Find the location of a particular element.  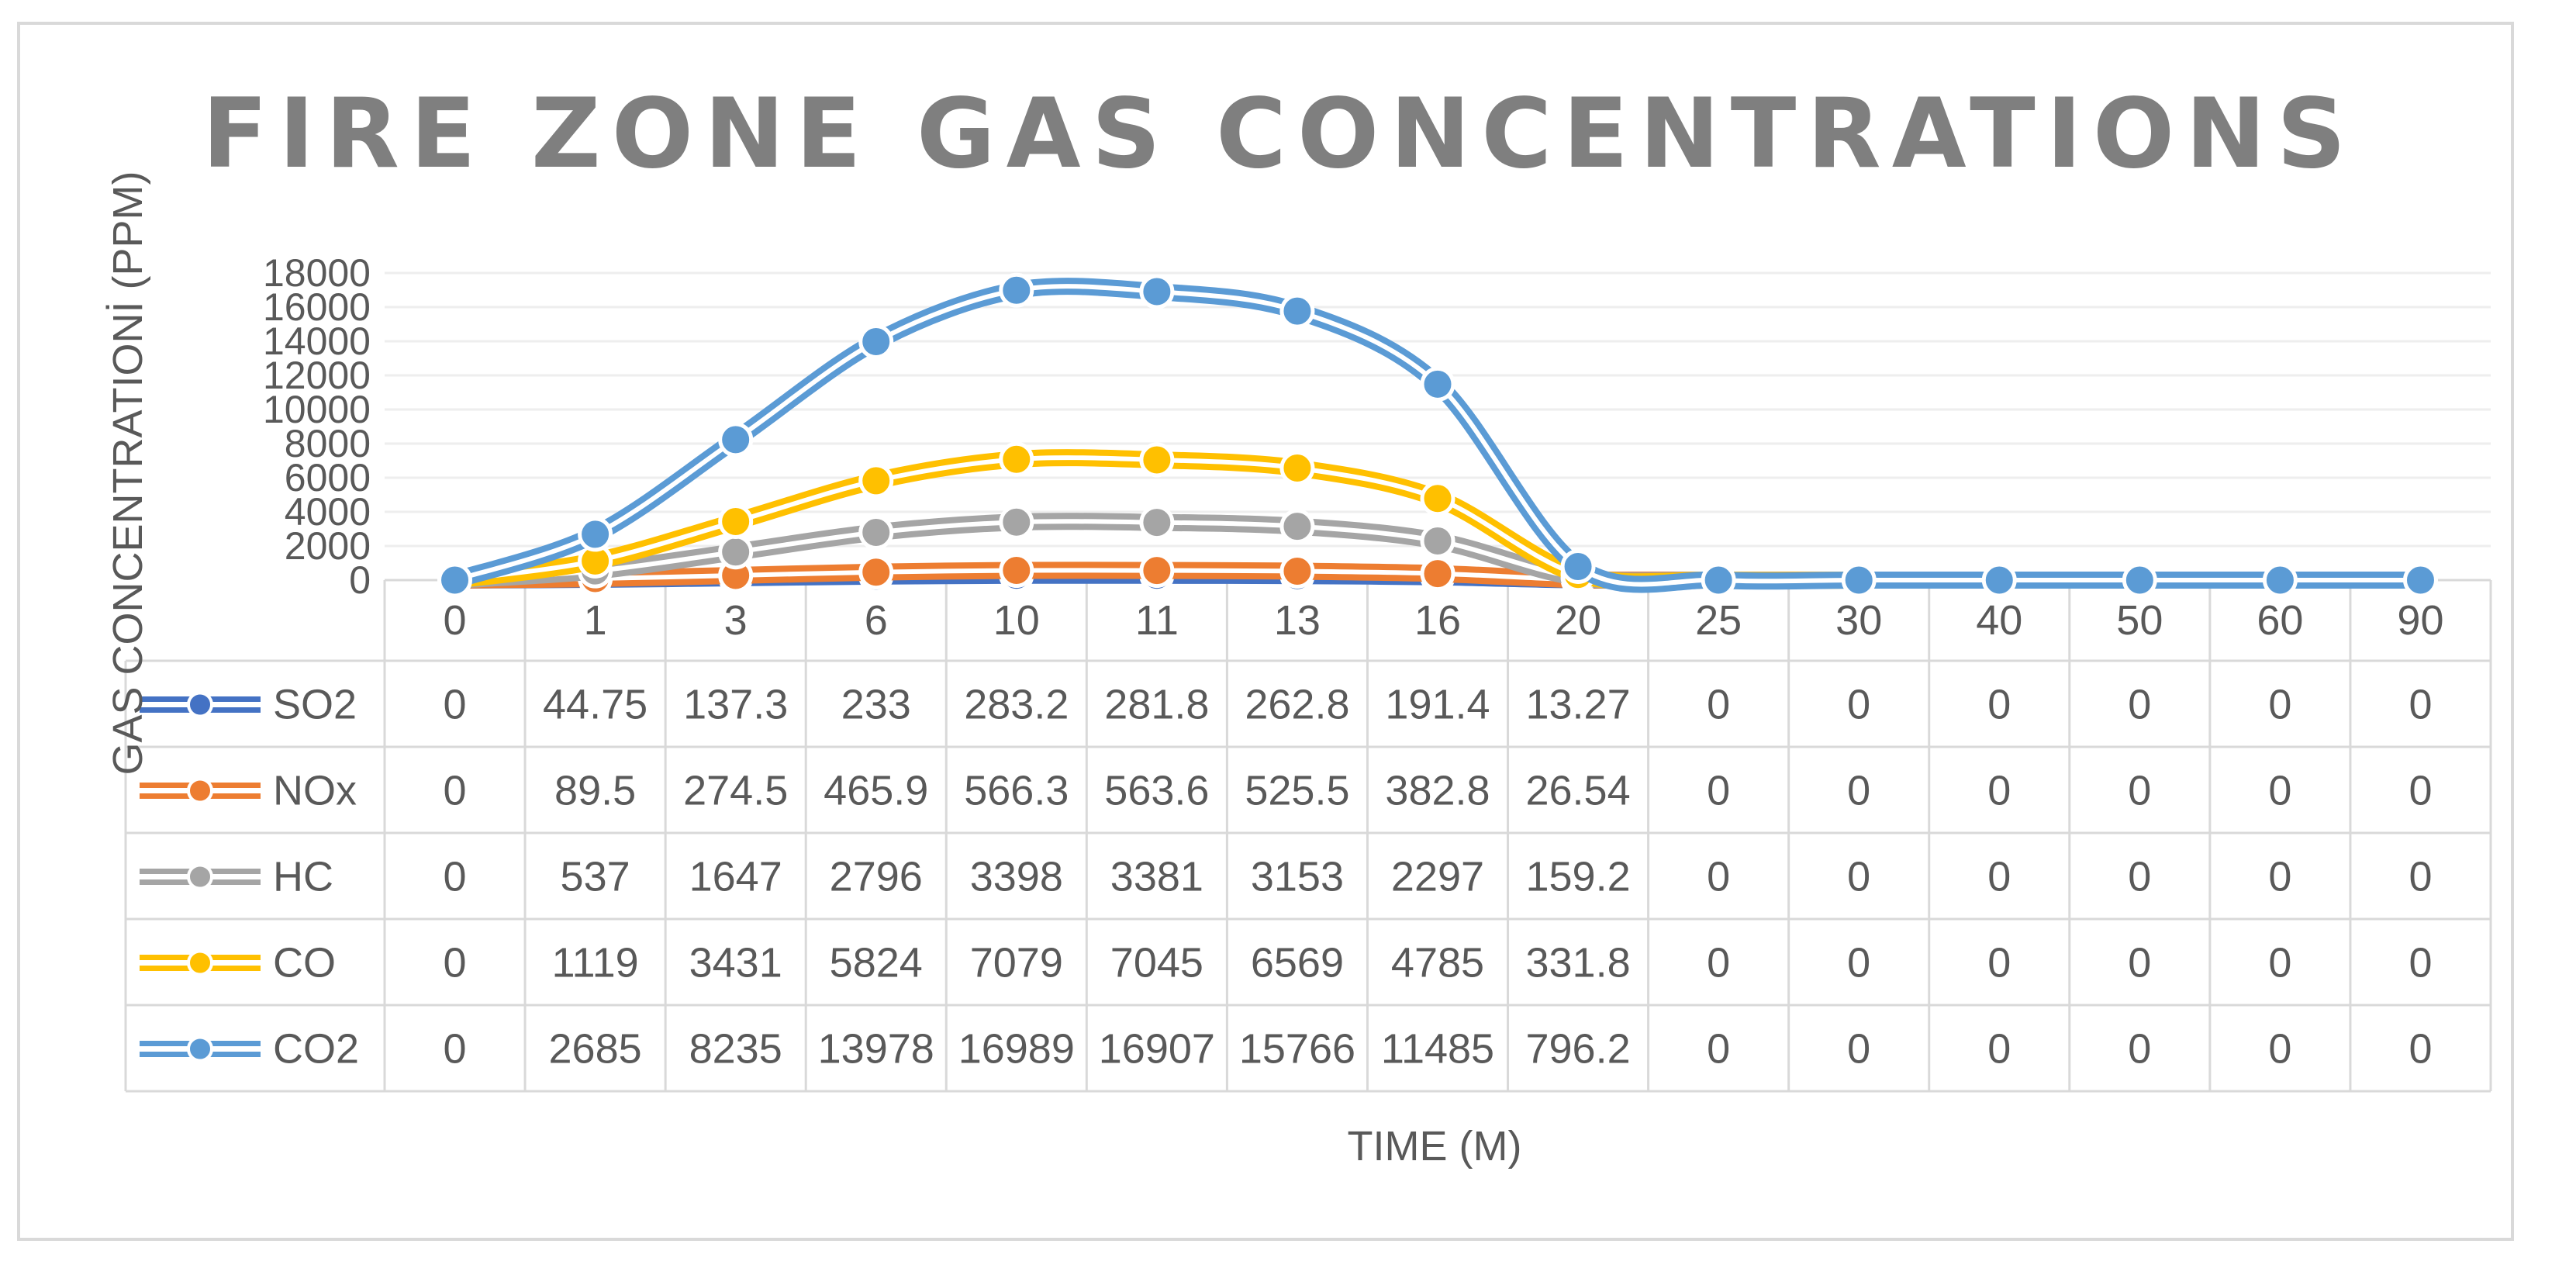

table-cell: 11485 is located at coordinates (1437, 1049).